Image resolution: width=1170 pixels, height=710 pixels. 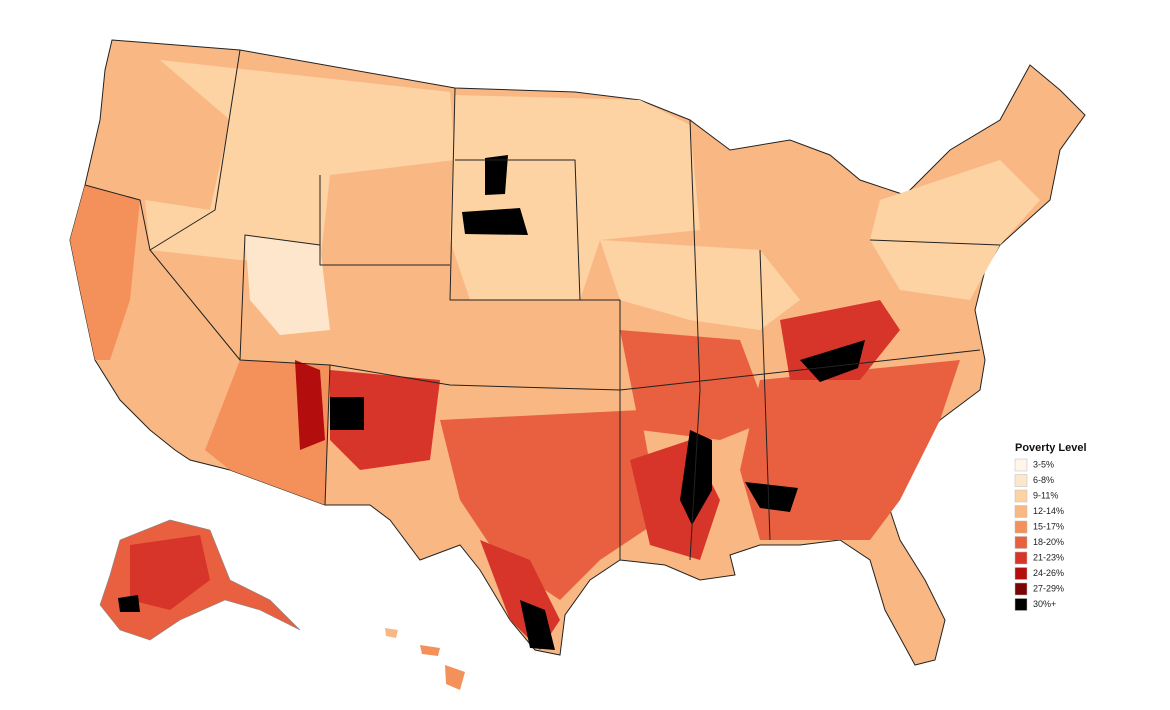 What do you see at coordinates (1048, 542) in the screenshot?
I see `legend-label: 18-20%` at bounding box center [1048, 542].